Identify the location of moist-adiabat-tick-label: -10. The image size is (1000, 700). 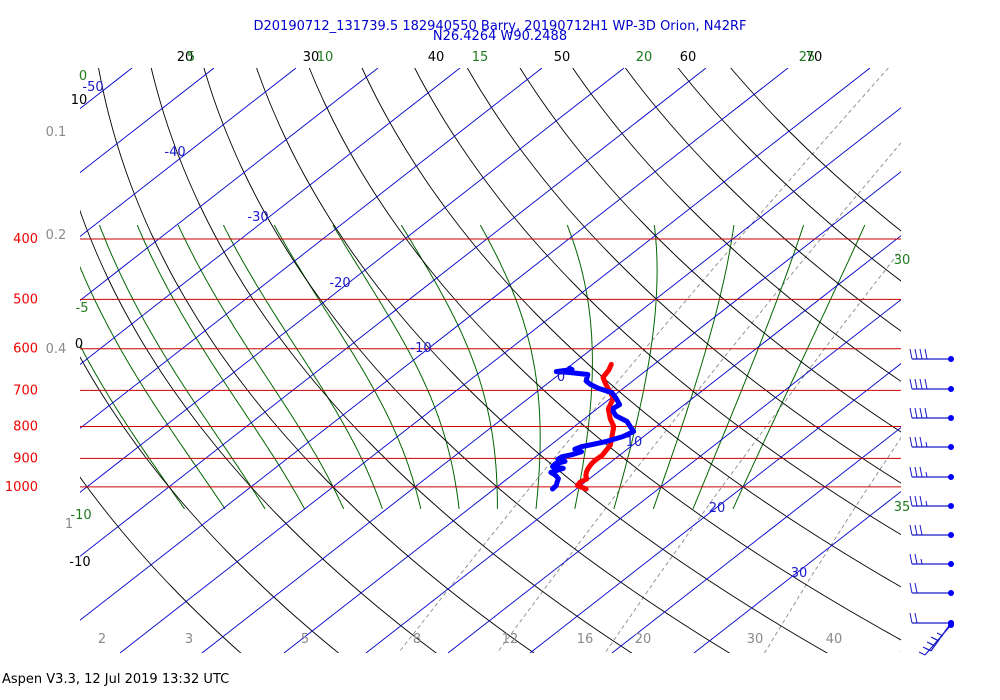
(80, 515).